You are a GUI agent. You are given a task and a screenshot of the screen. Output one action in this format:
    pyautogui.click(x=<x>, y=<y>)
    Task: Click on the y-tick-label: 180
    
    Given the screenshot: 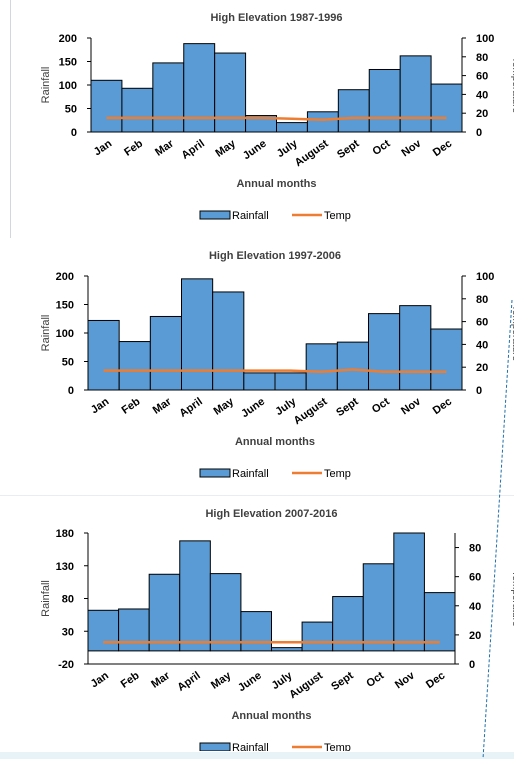 What is the action you would take?
    pyautogui.click(x=65, y=534)
    